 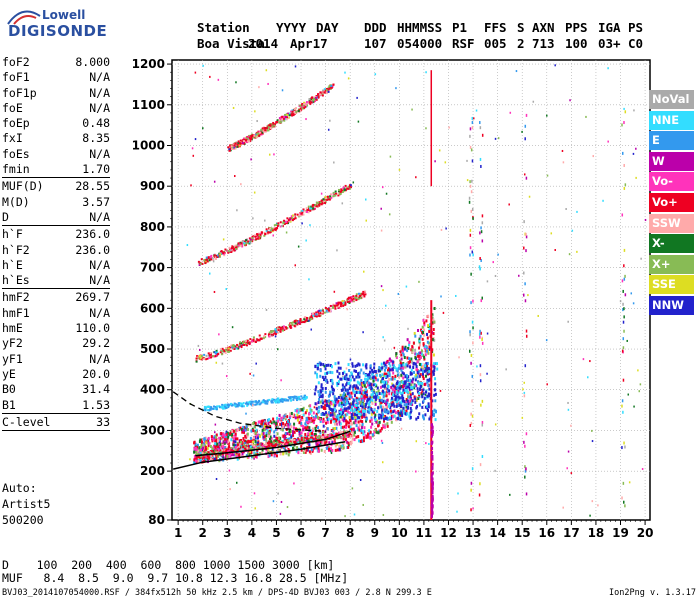 I want to click on auto-artist: Artist5, so click(x=26, y=504).